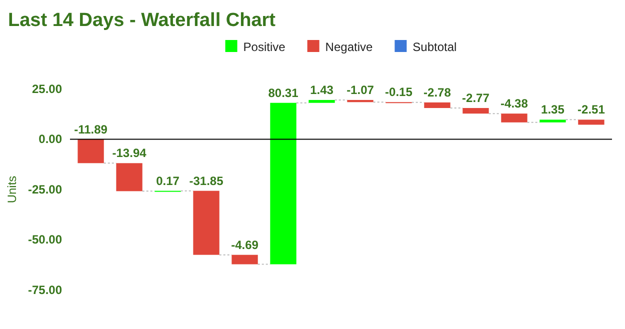 This screenshot has width=625, height=329. What do you see at coordinates (168, 181) in the screenshot?
I see `data-label: 0.17` at bounding box center [168, 181].